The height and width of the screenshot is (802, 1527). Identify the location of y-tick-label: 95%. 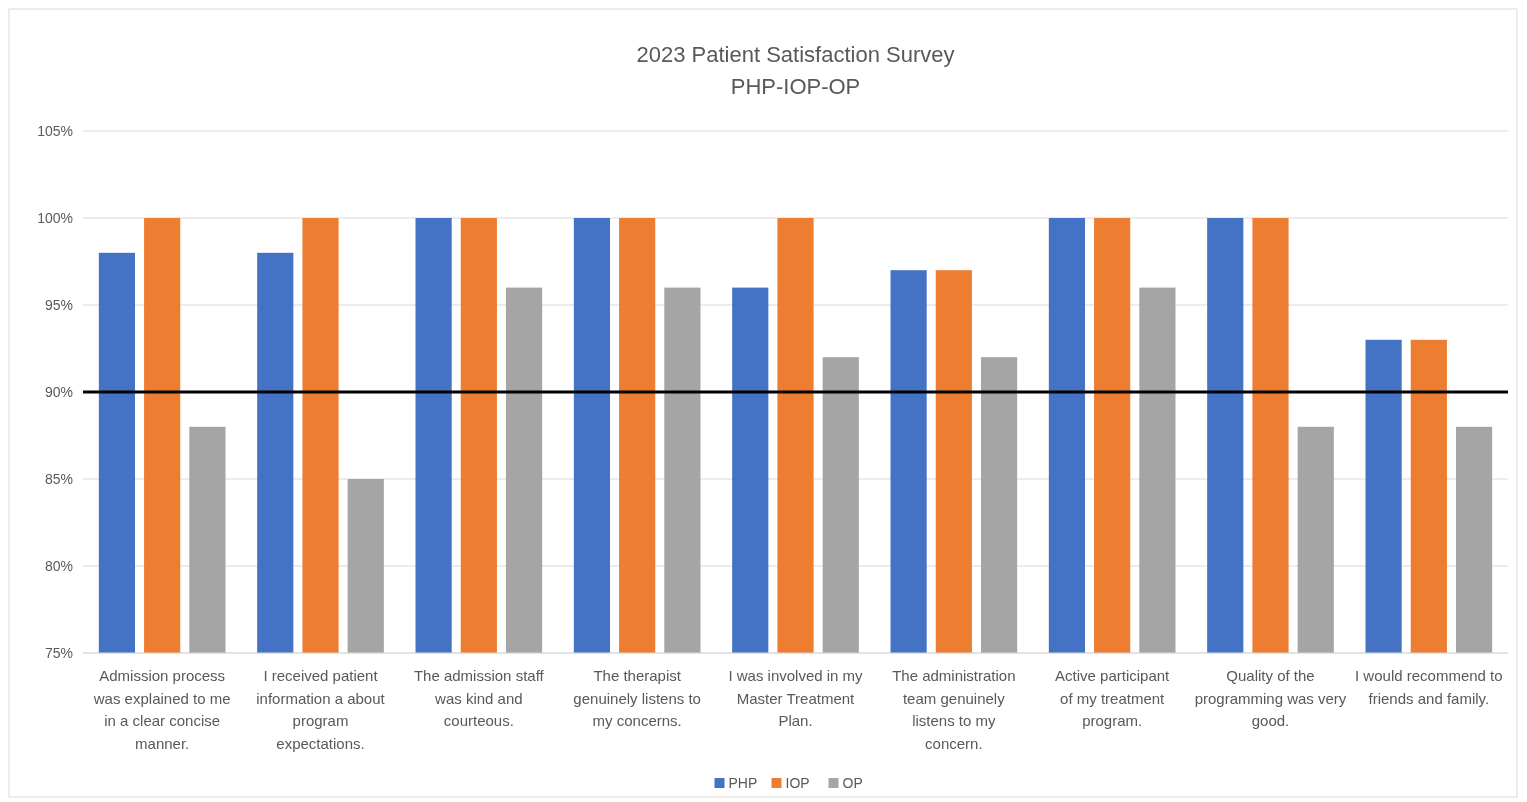
(58, 304).